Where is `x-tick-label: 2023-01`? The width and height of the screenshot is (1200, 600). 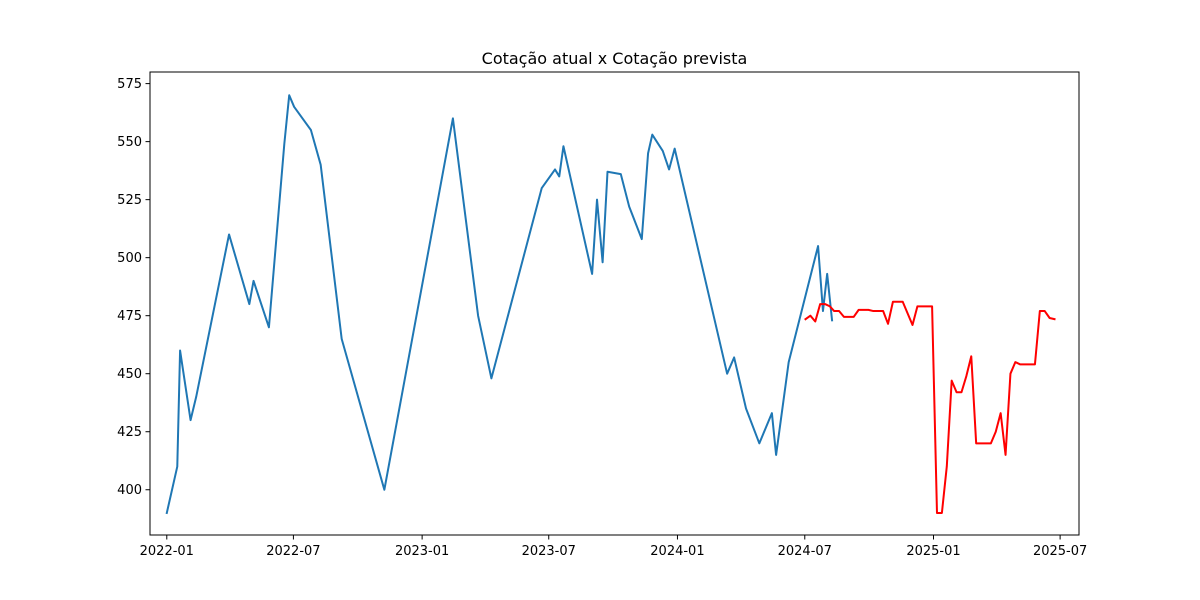 x-tick-label: 2023-01 is located at coordinates (422, 551).